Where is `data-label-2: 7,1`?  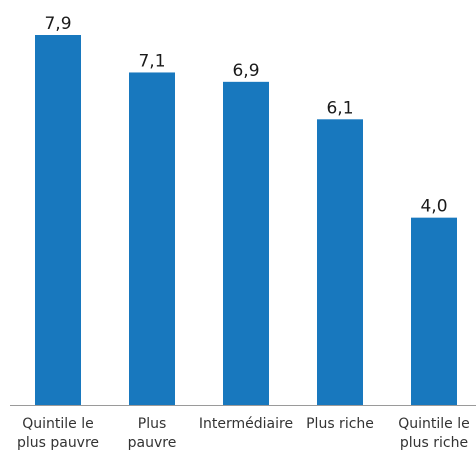
data-label-2: 7,1 is located at coordinates (151, 61).